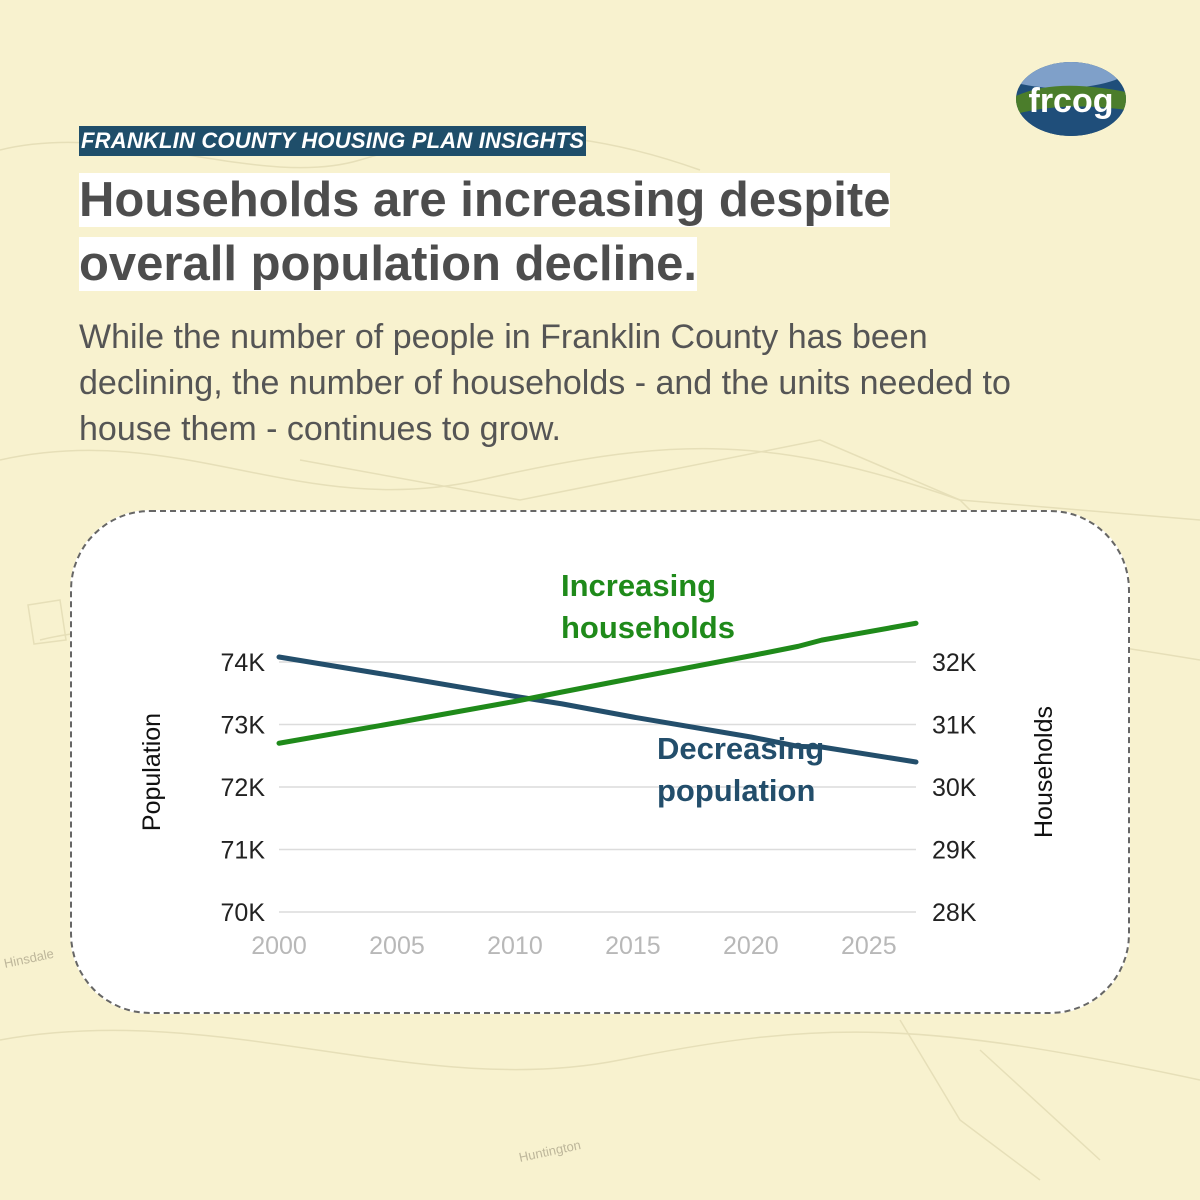 The height and width of the screenshot is (1200, 1200). I want to click on x-tick-label: 2005, so click(397, 946).